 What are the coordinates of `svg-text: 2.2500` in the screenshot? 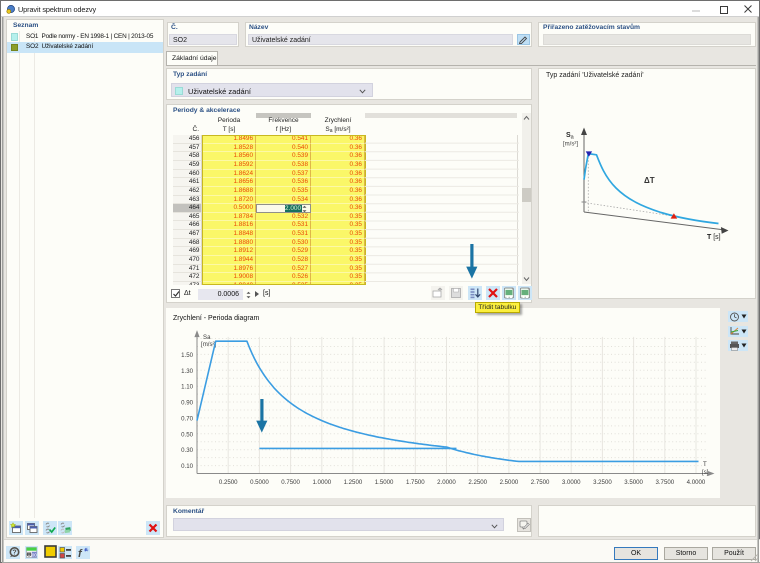 It's located at (477, 482).